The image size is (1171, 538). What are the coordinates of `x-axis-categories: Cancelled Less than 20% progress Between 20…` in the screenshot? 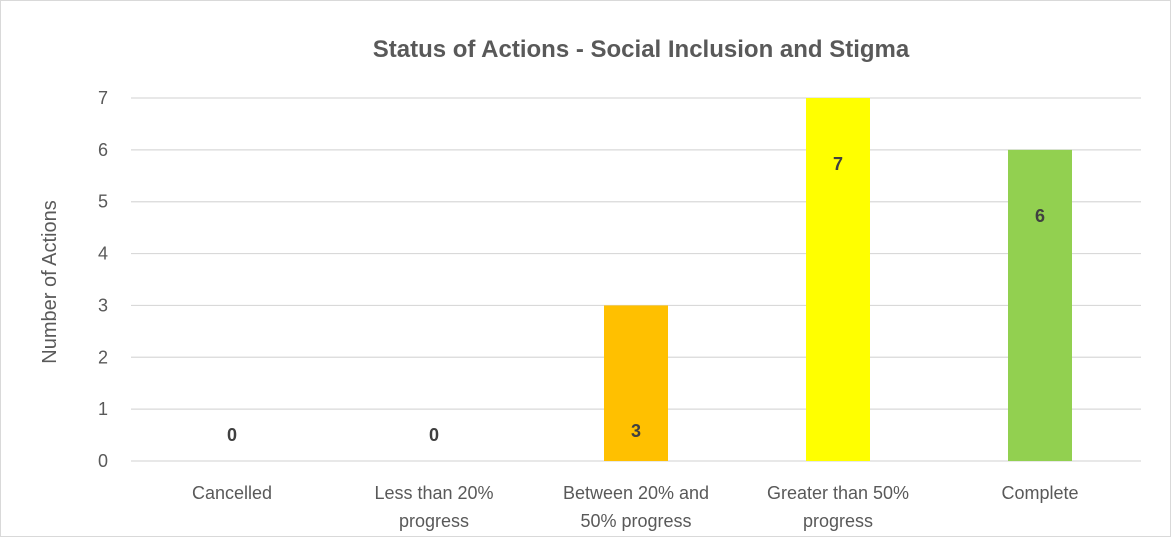 It's located at (635, 507).